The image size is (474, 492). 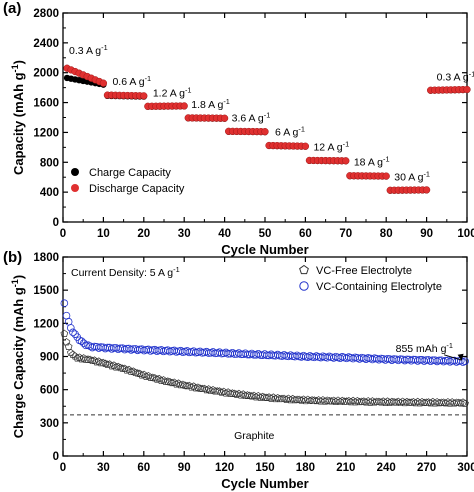 What do you see at coordinates (18, 356) in the screenshot?
I see `y-axis-title: Charge Capacity (mAh g-1)` at bounding box center [18, 356].